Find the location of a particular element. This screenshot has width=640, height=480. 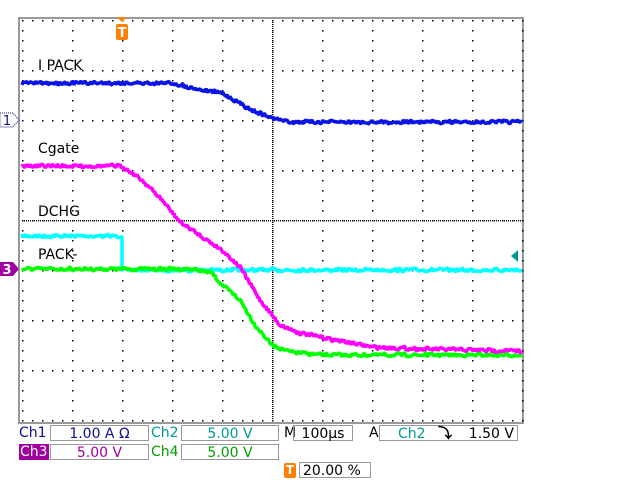

ch1-label: Ch1 is located at coordinates (33, 433).